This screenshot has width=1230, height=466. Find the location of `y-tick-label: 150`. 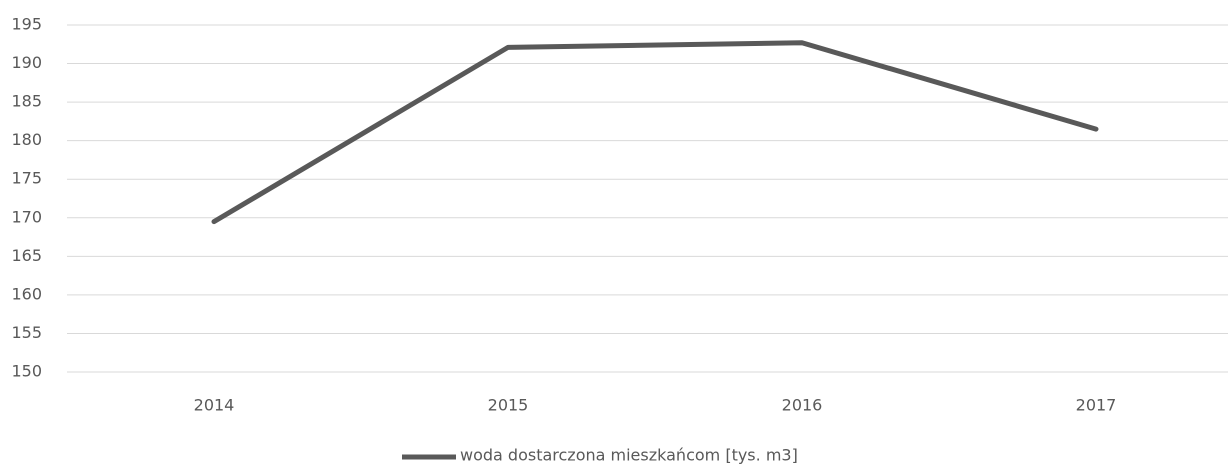

y-tick-label: 150 is located at coordinates (26, 371).